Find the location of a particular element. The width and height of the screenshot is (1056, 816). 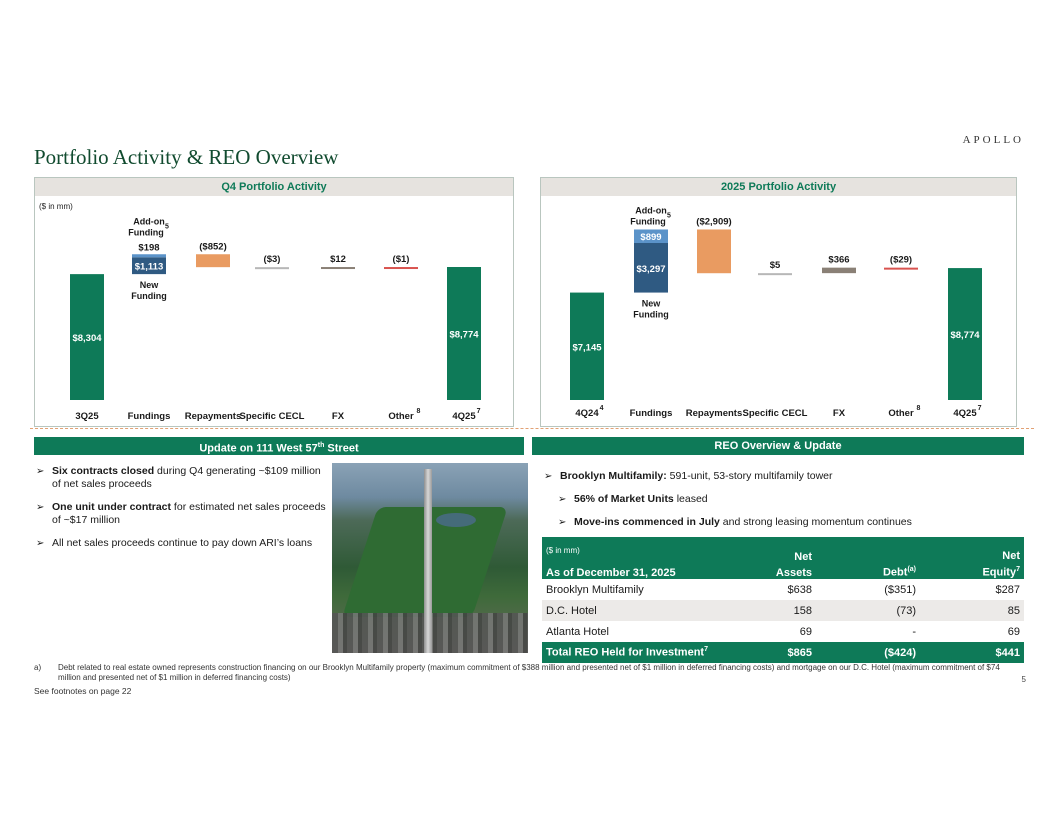

table-row: Atlanta Hotel 69-69 is located at coordinates (783, 631).